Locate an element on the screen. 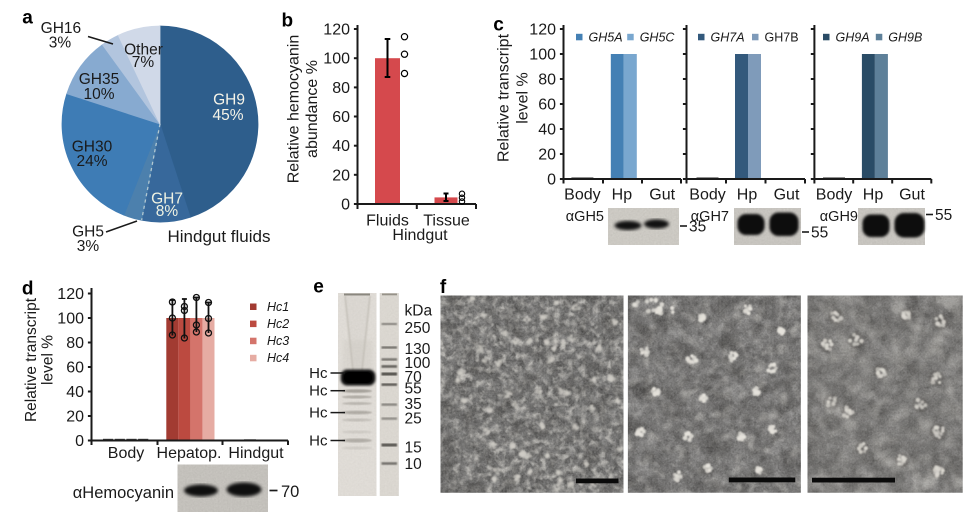 Image resolution: width=976 pixels, height=524 pixels. svg-text: 10% is located at coordinates (98, 94).